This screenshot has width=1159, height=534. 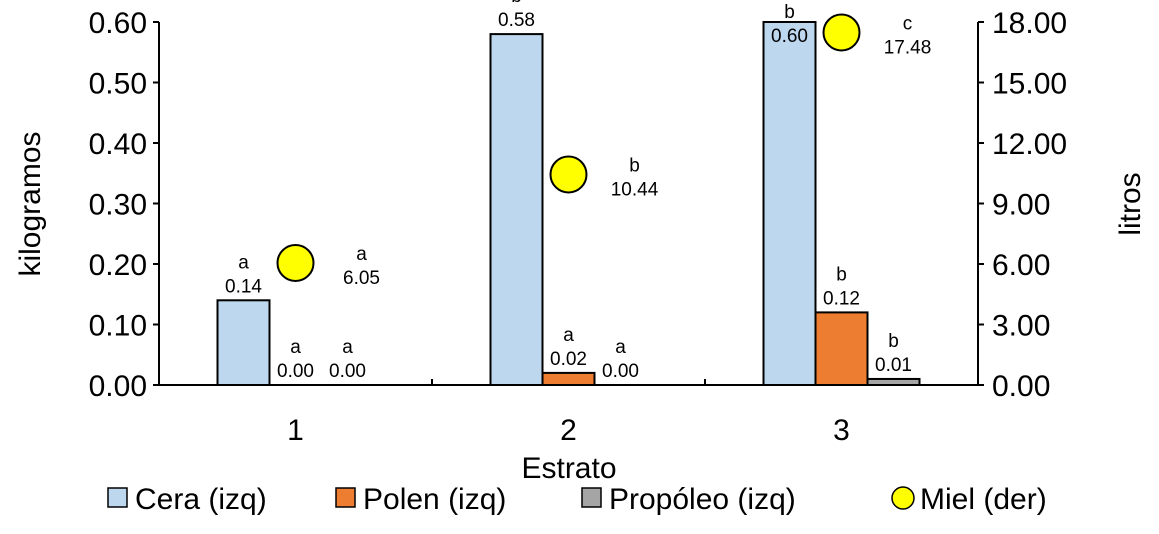 I want to click on y-right-tick-label: 0.00, so click(x=1021, y=386).